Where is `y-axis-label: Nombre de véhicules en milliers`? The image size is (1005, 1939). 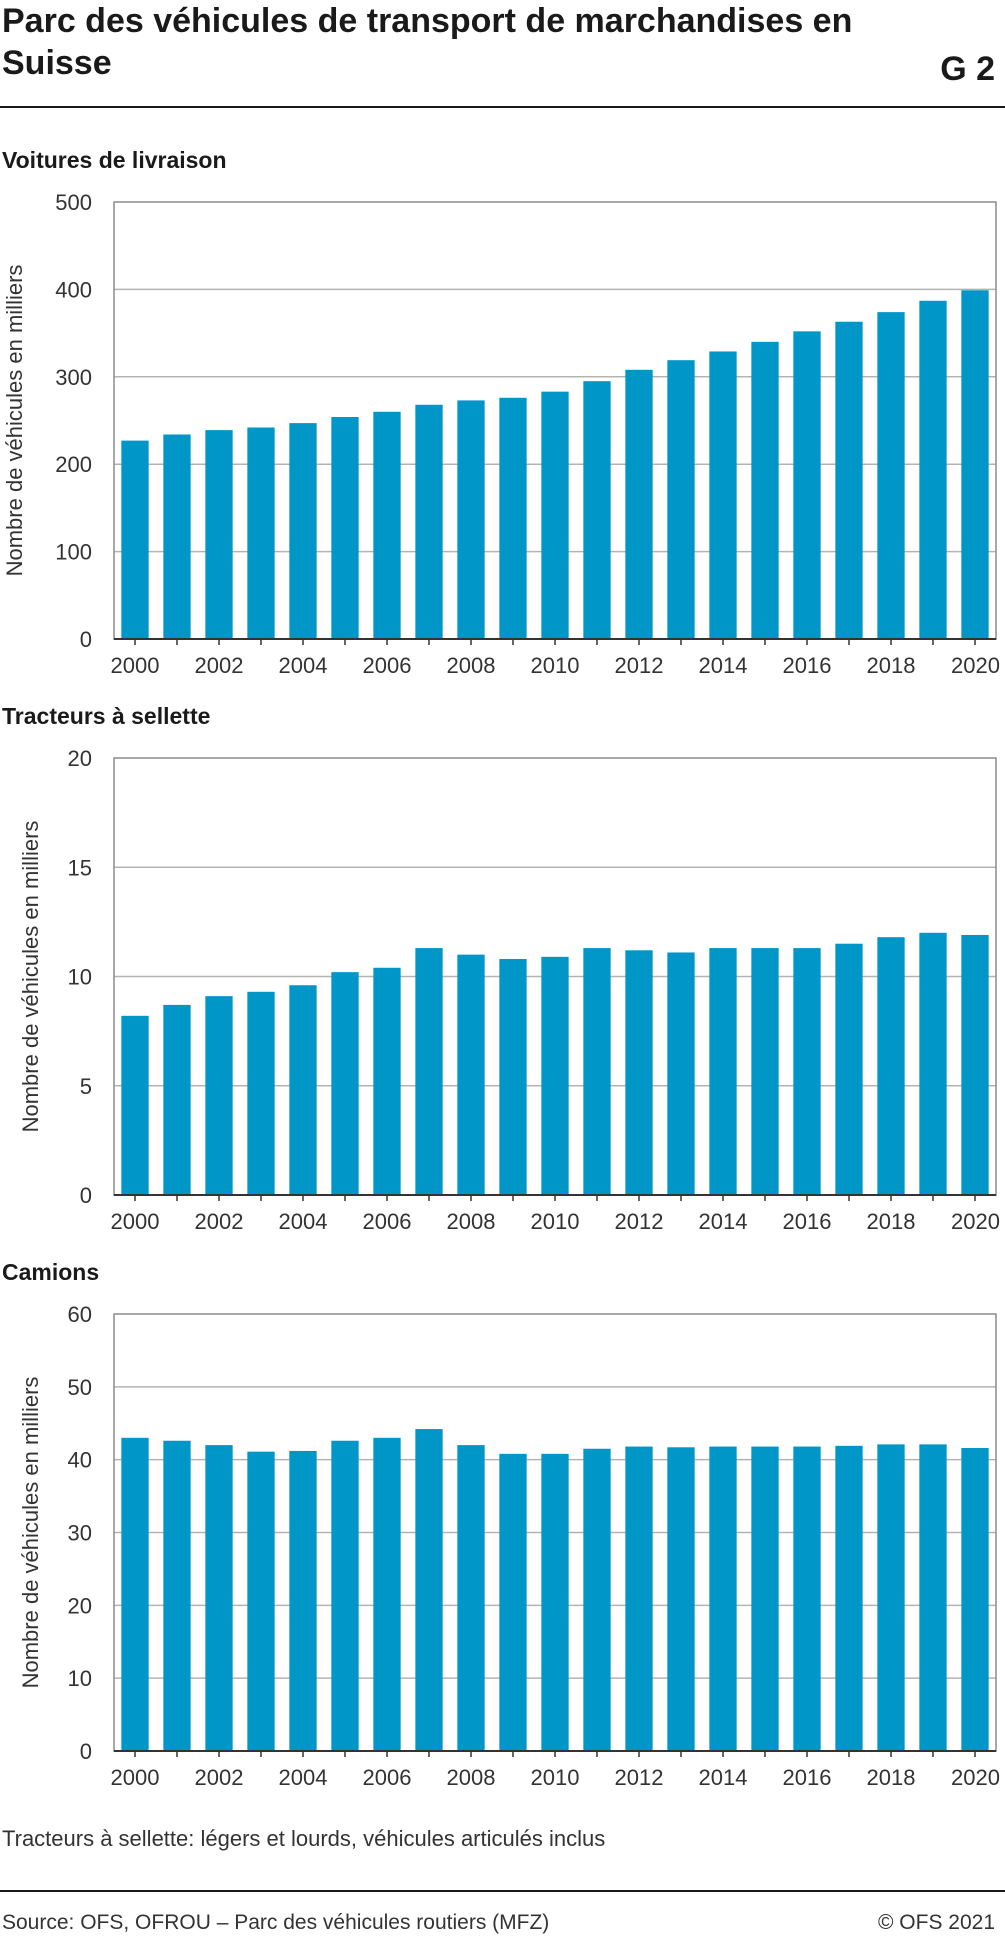 y-axis-label: Nombre de véhicules en milliers is located at coordinates (30, 977).